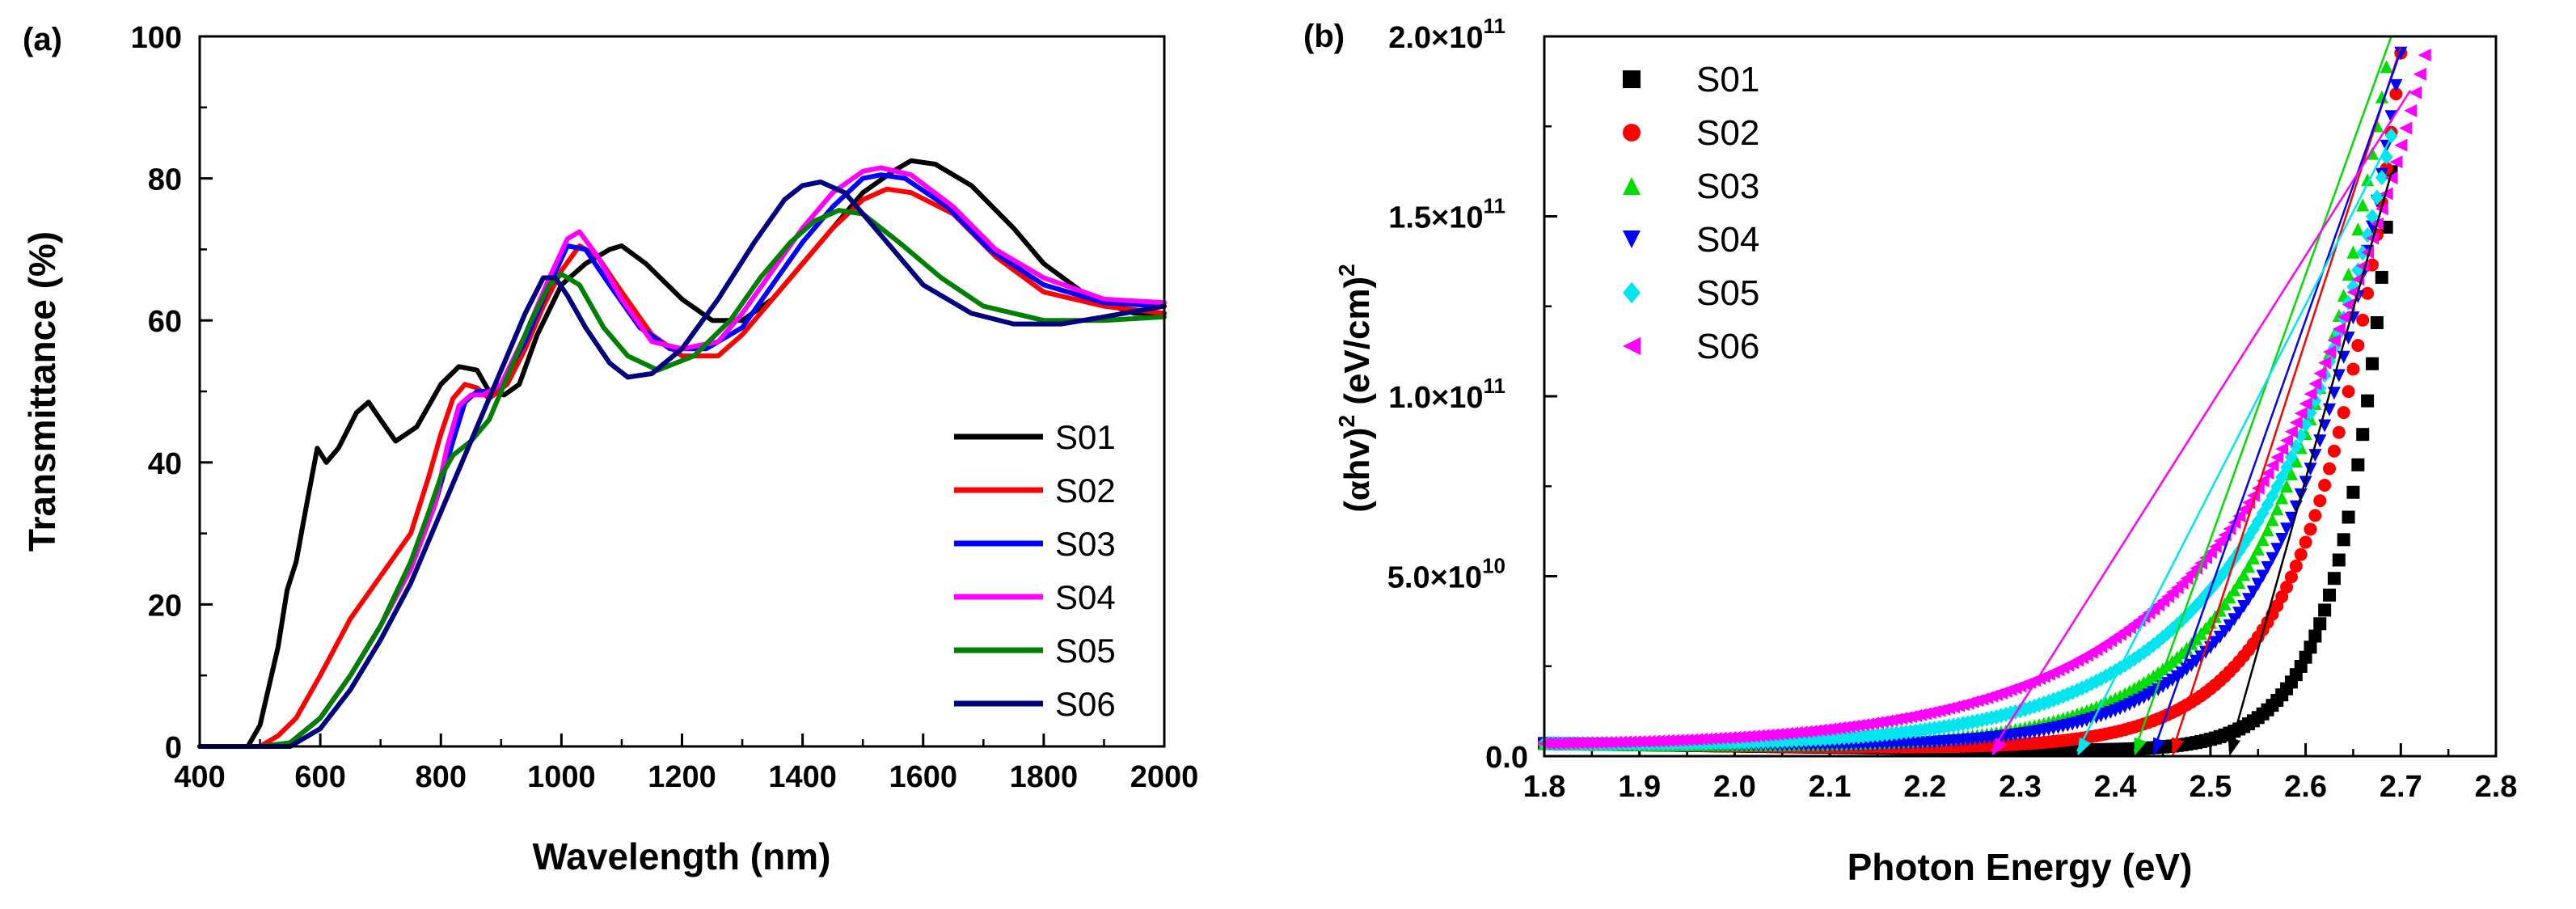 The image size is (2576, 909). Describe the element at coordinates (1446, 394) in the screenshot. I see `panel-b-y-tick-label: 1.0×10¹¹` at that location.